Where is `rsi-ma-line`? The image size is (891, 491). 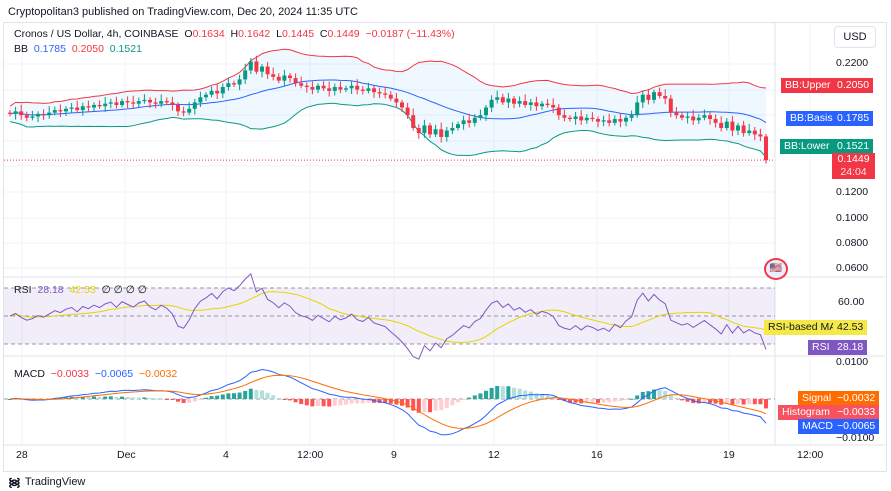
rsi-ma-line is located at coordinates (388, 317).